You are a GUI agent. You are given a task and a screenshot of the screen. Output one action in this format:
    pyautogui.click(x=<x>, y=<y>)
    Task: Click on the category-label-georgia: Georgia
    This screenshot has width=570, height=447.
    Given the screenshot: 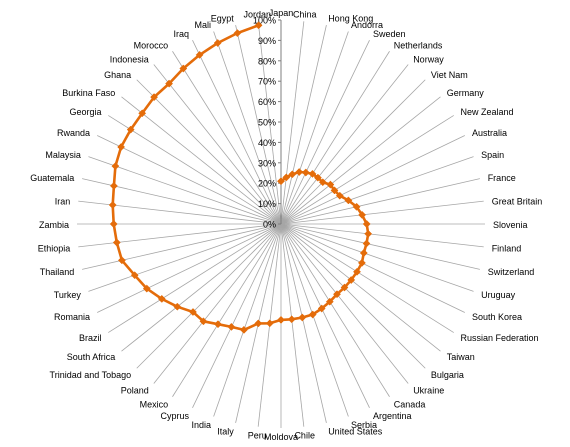 What is the action you would take?
    pyautogui.click(x=85, y=112)
    